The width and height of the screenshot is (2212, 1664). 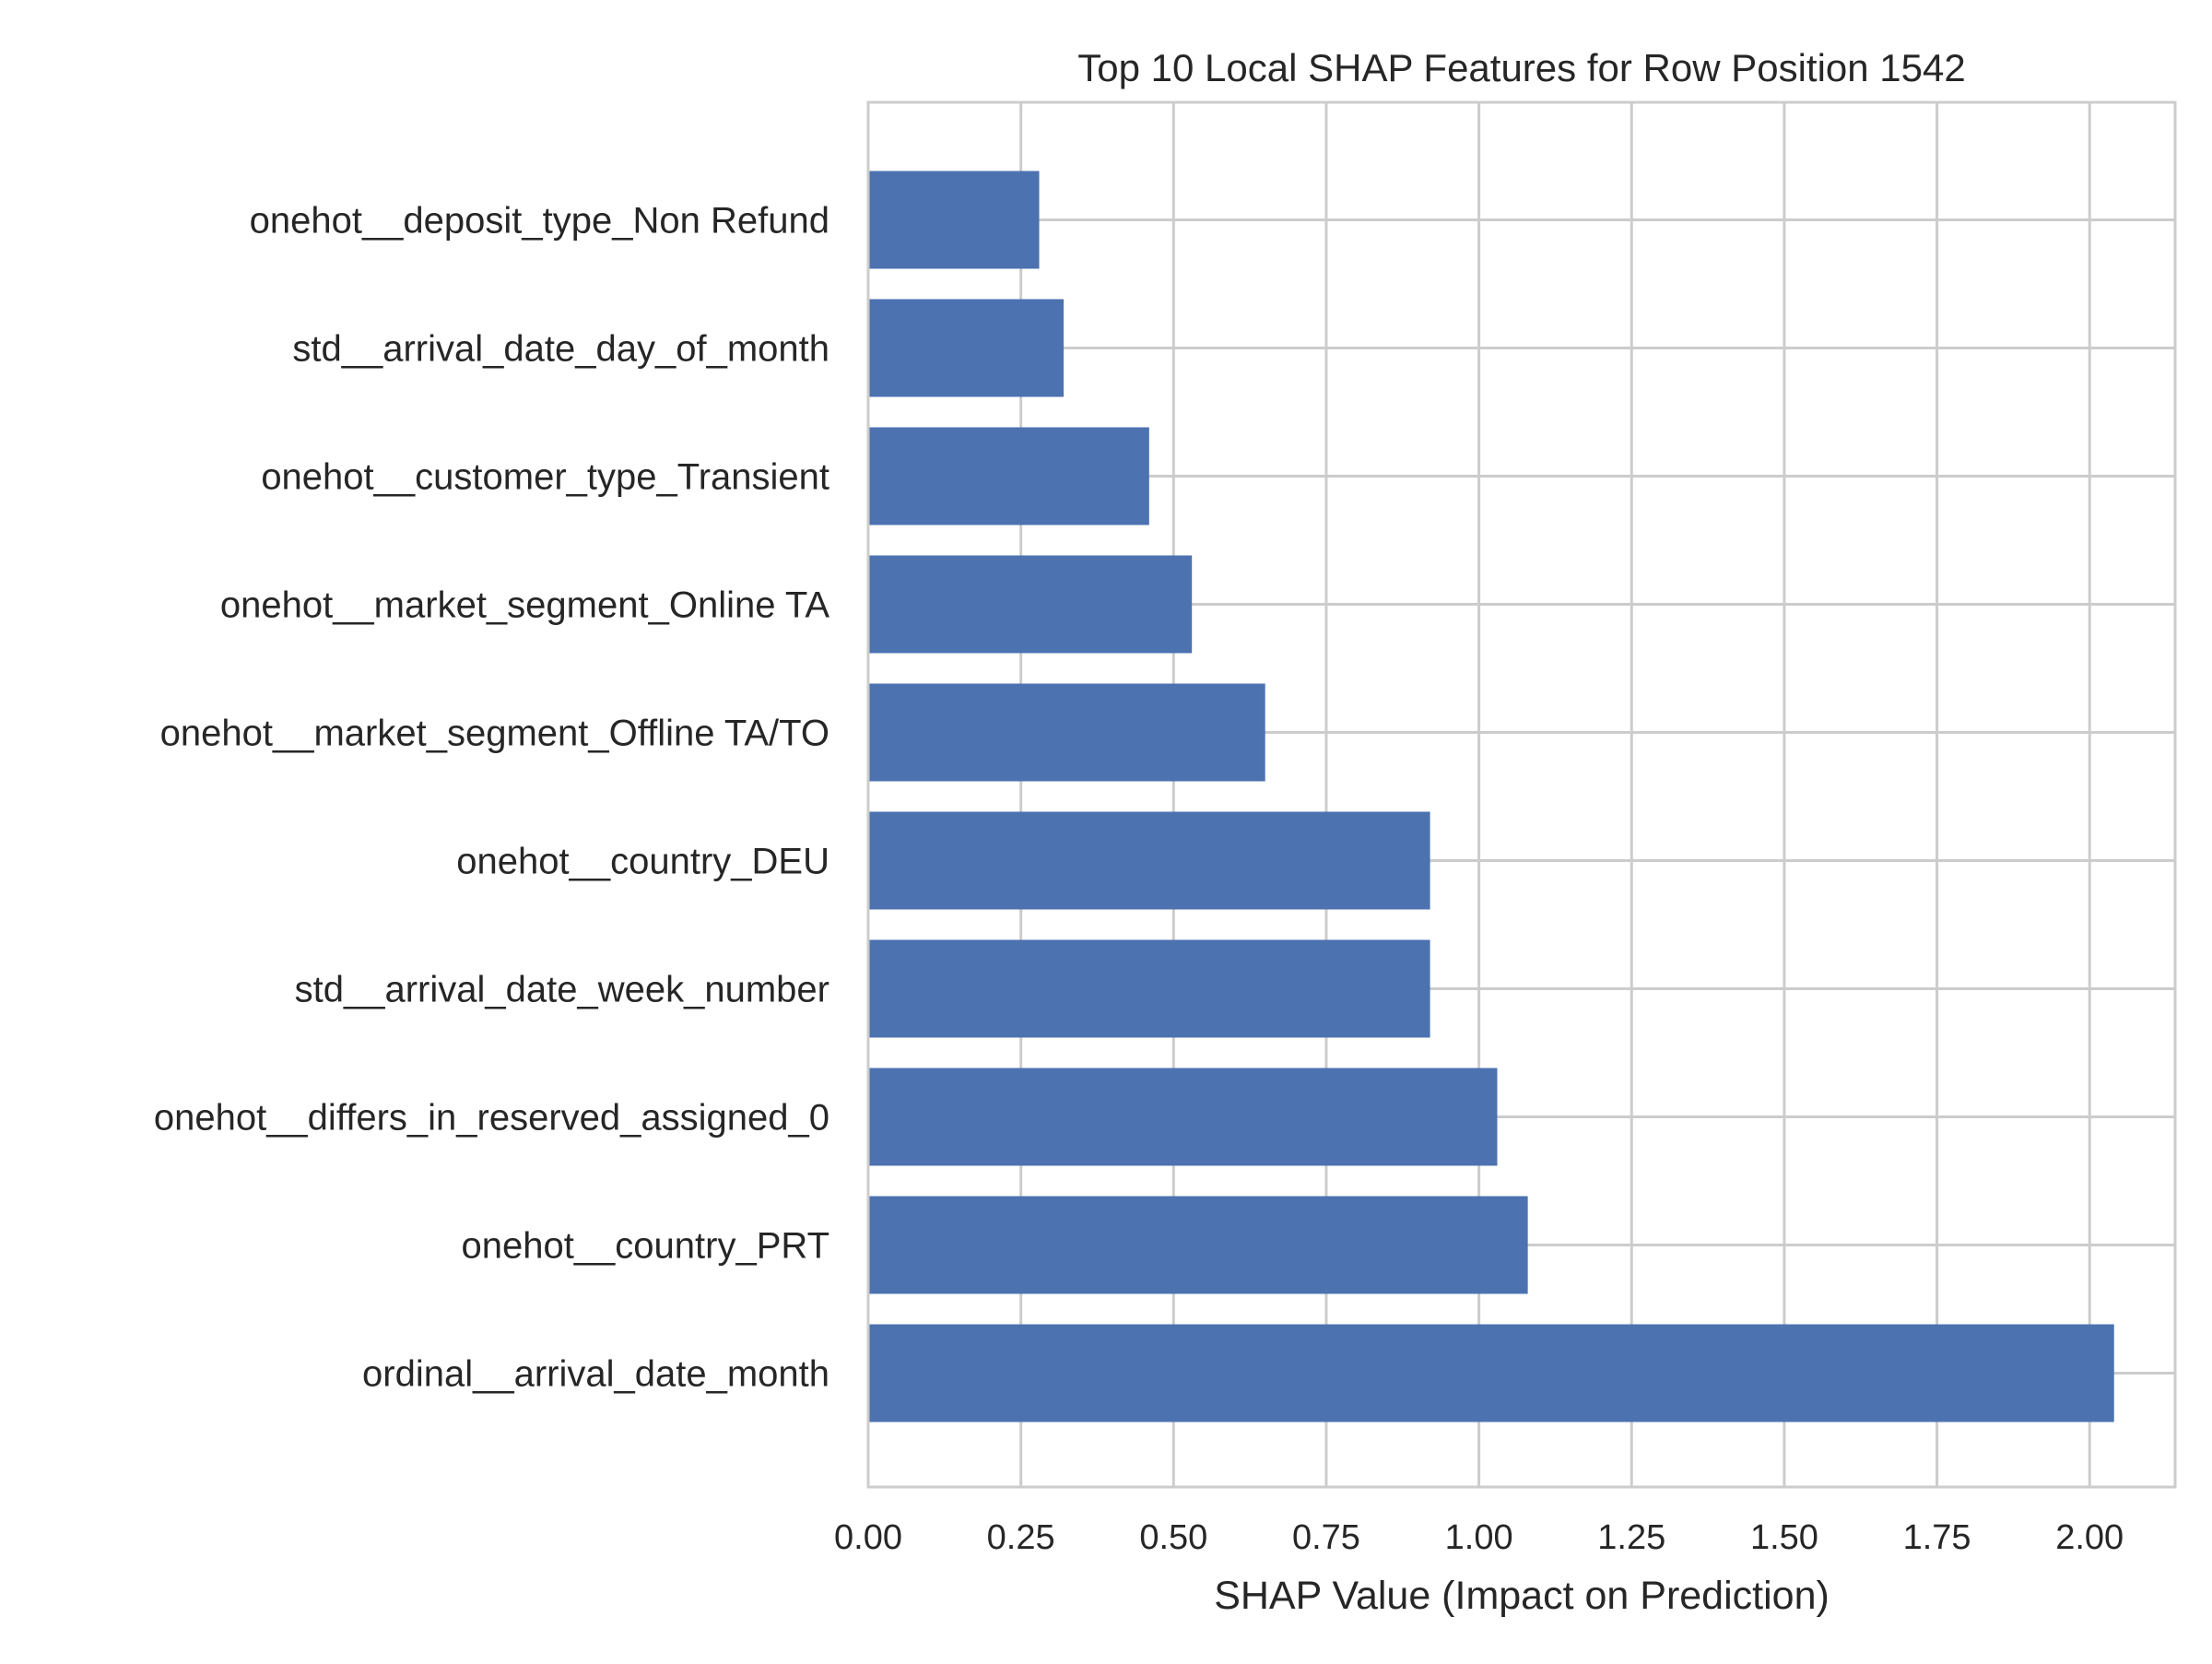 I want to click on x-tick-label: 1.50, so click(x=1784, y=1537).